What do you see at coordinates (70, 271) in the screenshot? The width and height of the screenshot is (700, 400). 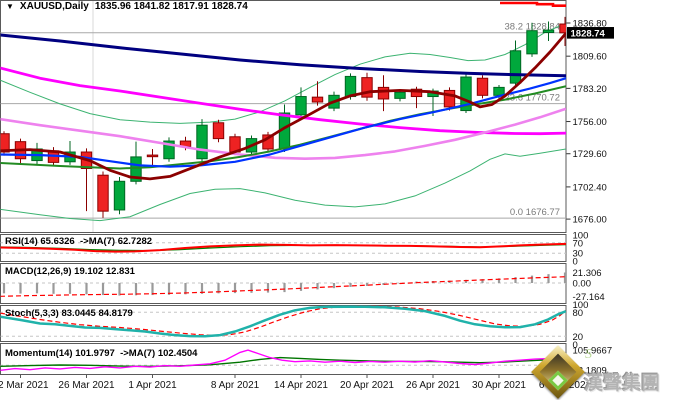 I see `macd-label: MACD(12,26,9) 19.102 12.831` at bounding box center [70, 271].